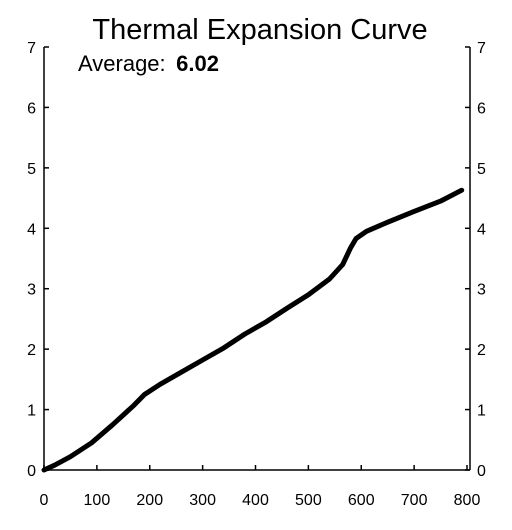 This screenshot has height=530, width=512. I want to click on x-tick-label: 800, so click(467, 500).